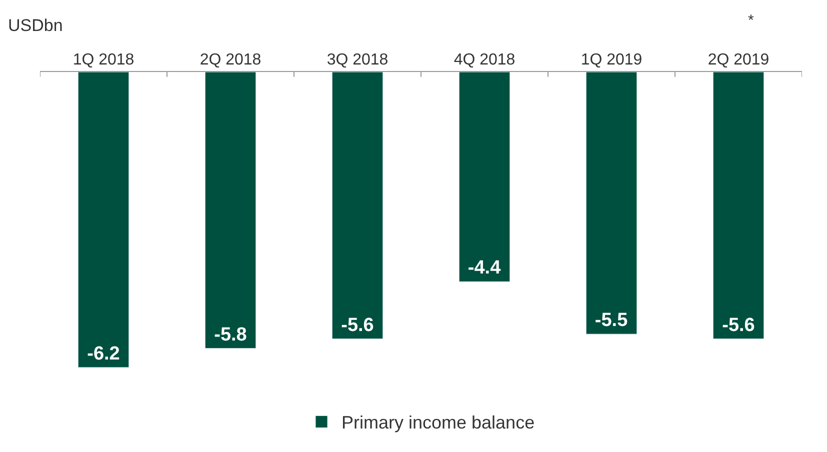  What do you see at coordinates (35, 25) in the screenshot?
I see `y-axis-title: USDbn` at bounding box center [35, 25].